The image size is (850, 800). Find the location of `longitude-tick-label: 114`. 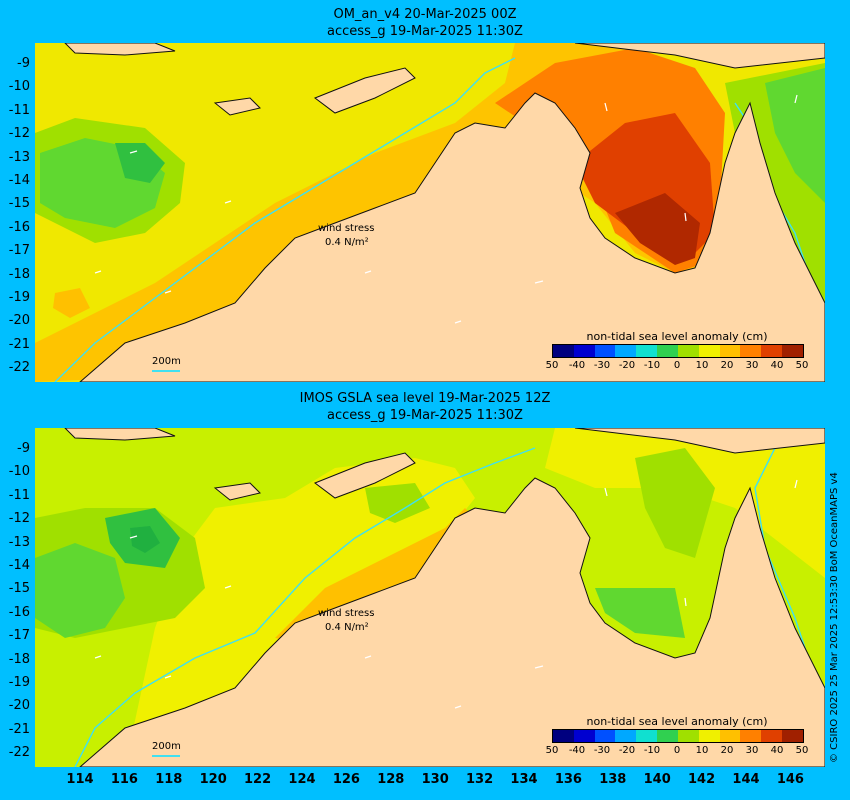

longitude-tick-label: 114 is located at coordinates (80, 779).